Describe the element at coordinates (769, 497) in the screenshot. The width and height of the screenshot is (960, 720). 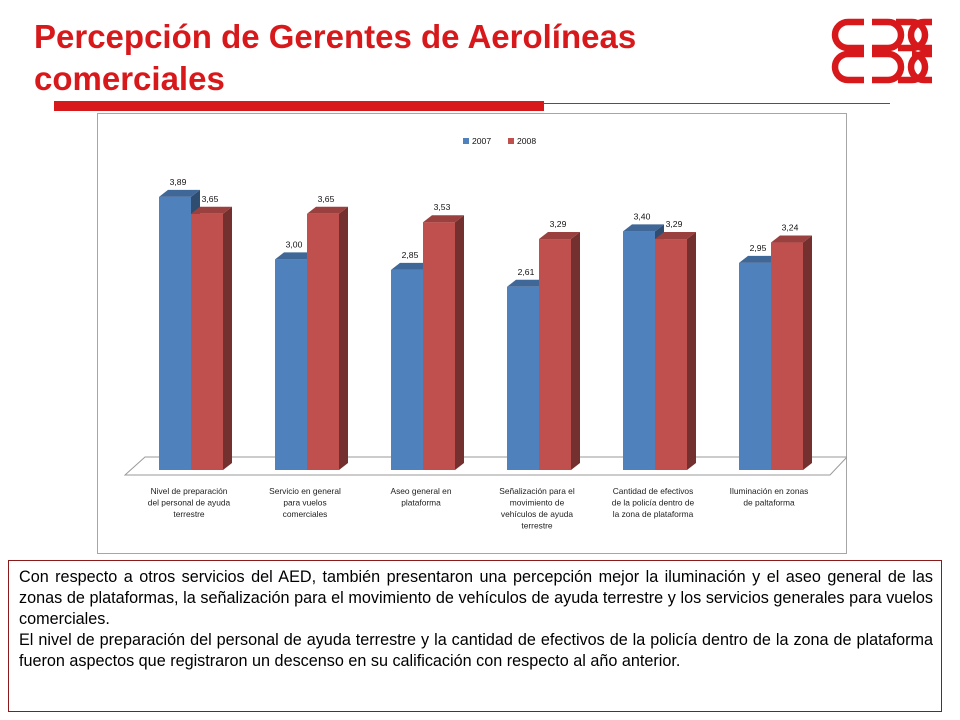
I see `category-label-5: Iluminación en zonas de paltaforma` at that location.